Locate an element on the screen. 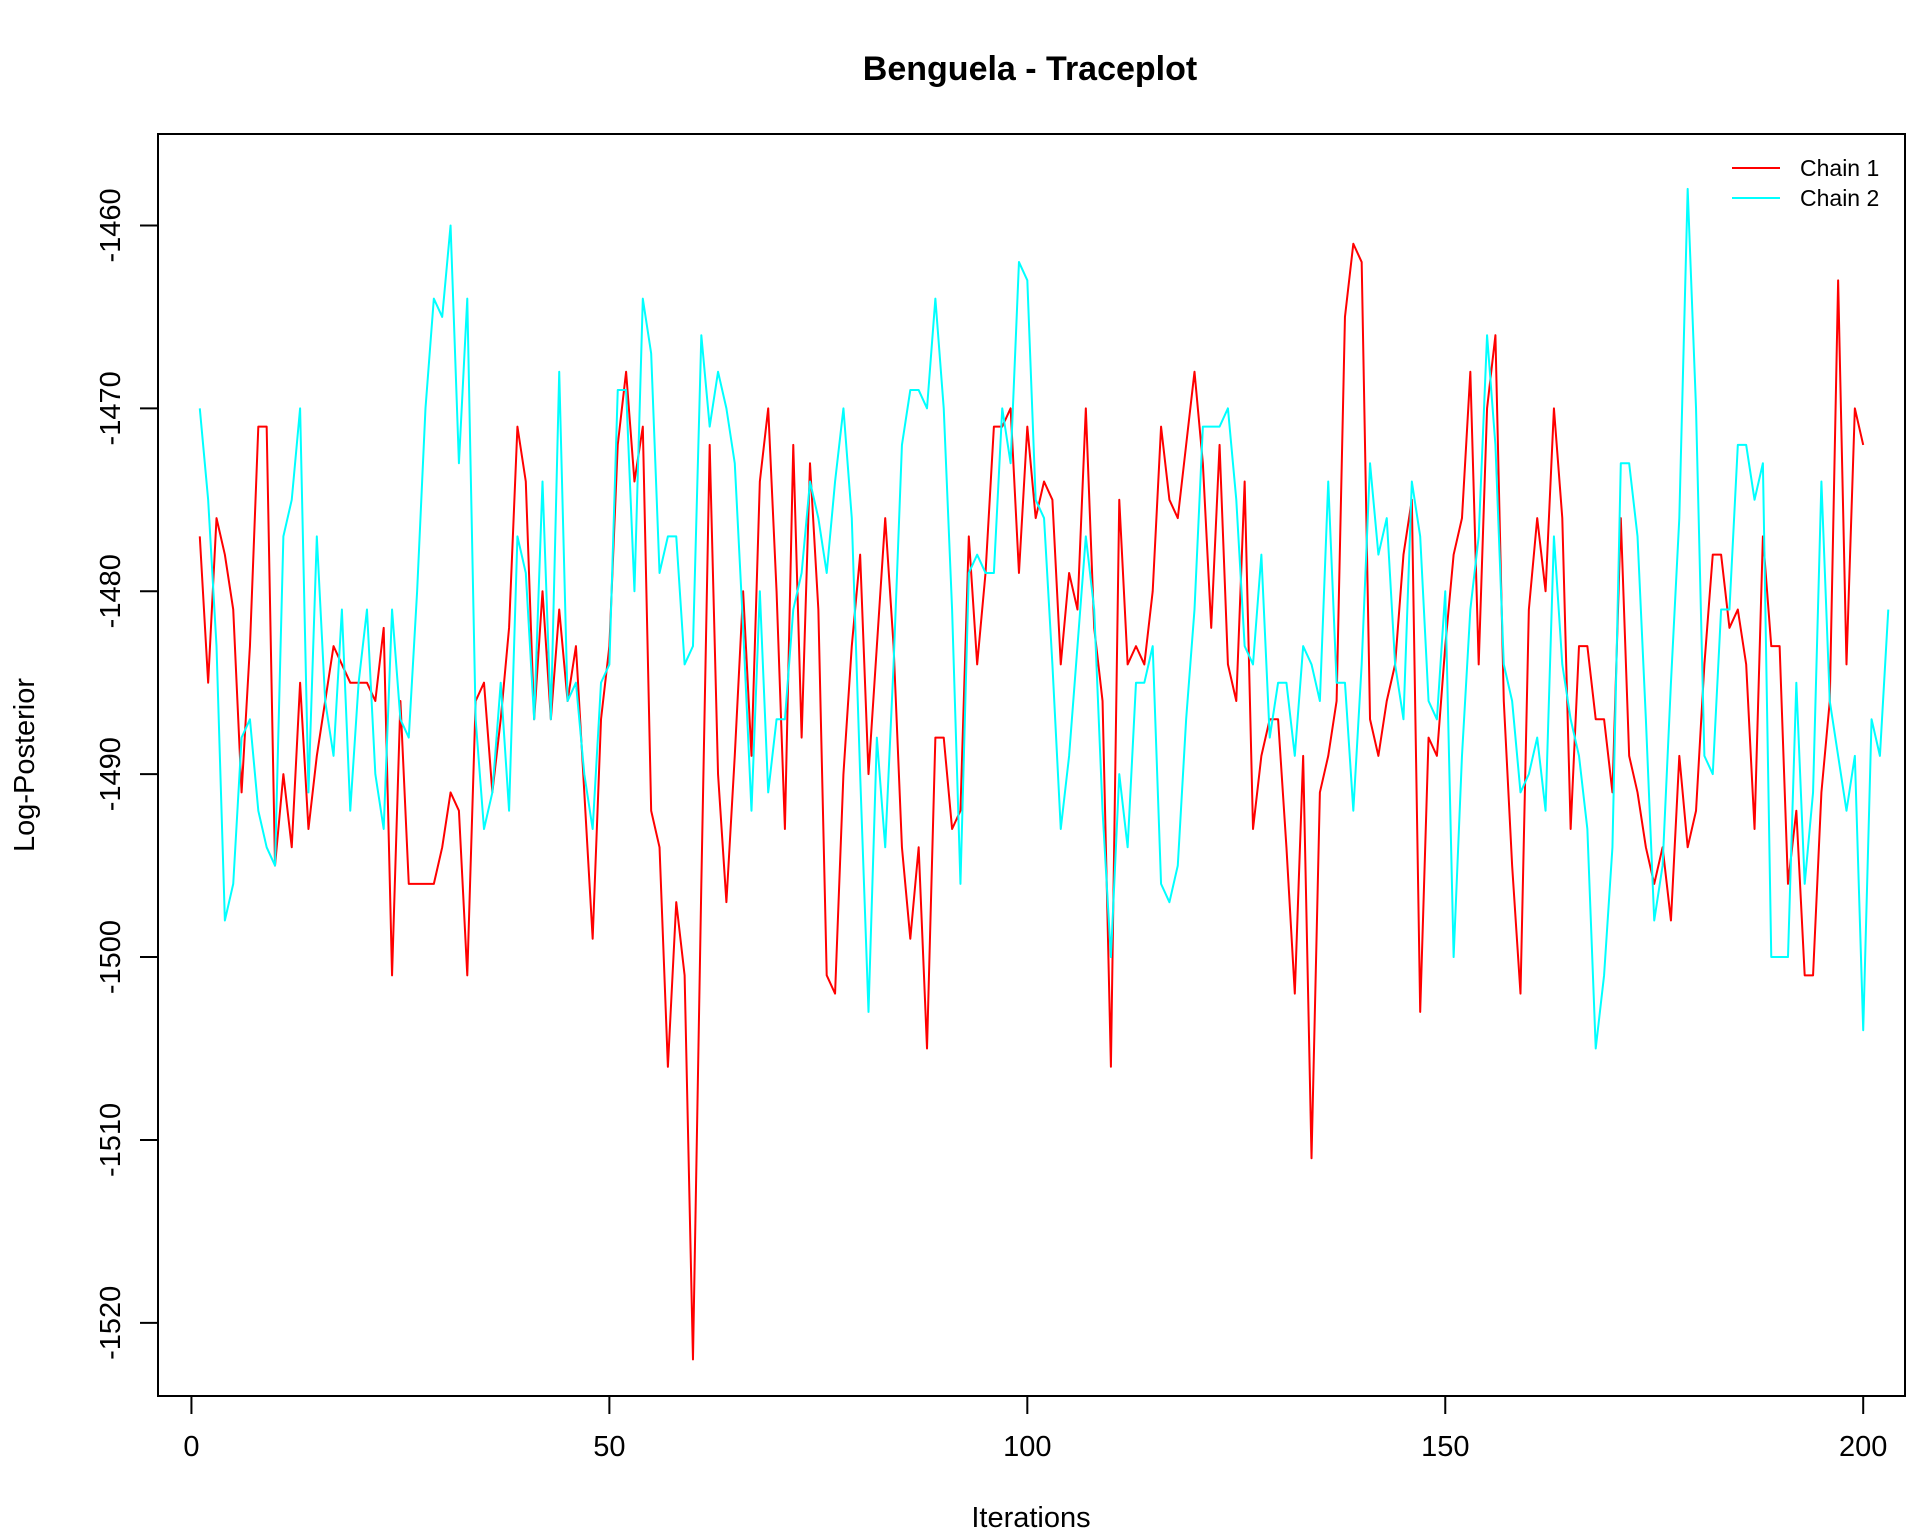 This screenshot has width=1920, height=1536. y-axis: -1460 -1470 -1480 -1490 -1500 -1510 -1520 is located at coordinates (127, 774).